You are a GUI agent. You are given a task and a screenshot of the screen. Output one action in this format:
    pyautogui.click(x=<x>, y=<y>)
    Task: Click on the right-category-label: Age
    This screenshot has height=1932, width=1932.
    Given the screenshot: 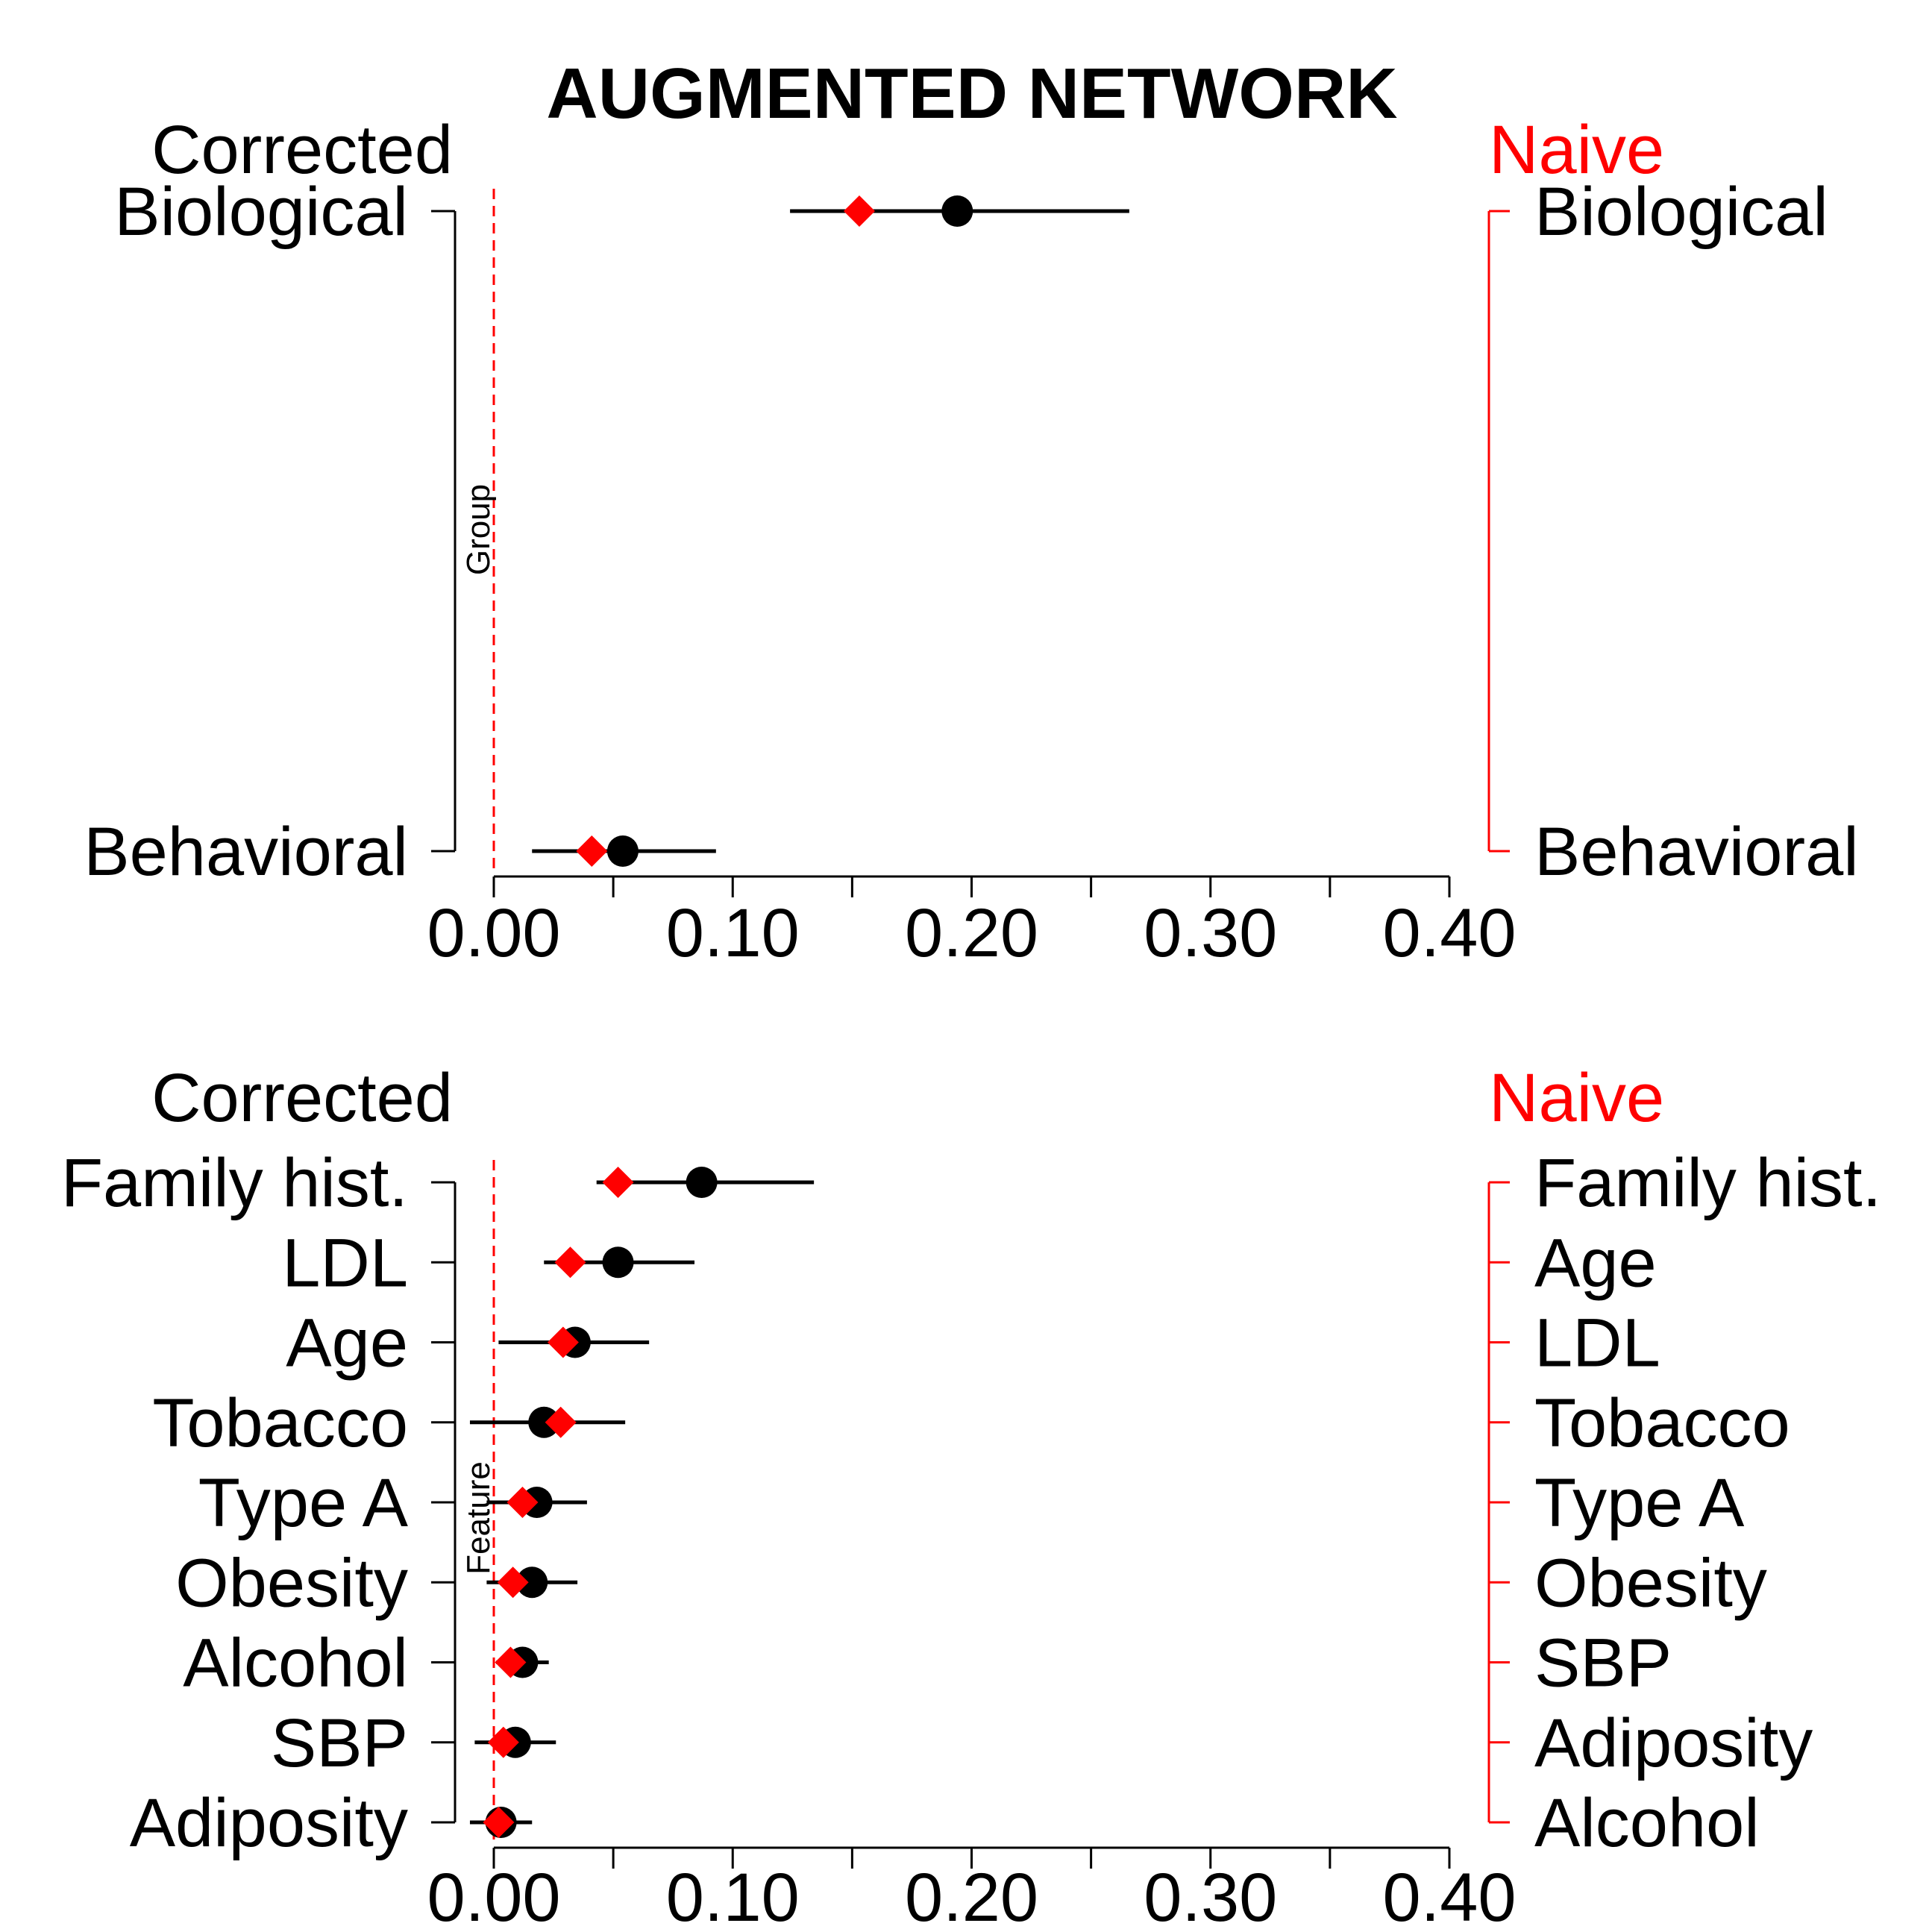 What is the action you would take?
    pyautogui.click(x=1596, y=1263)
    